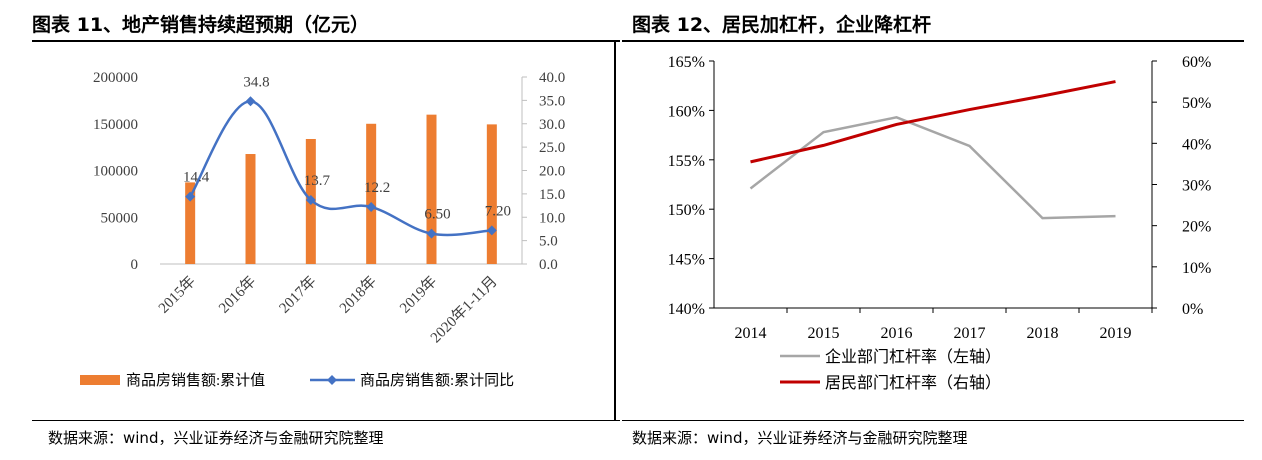 The width and height of the screenshot is (1262, 460). I want to click on x-tick-label: 2016年, so click(237, 295).